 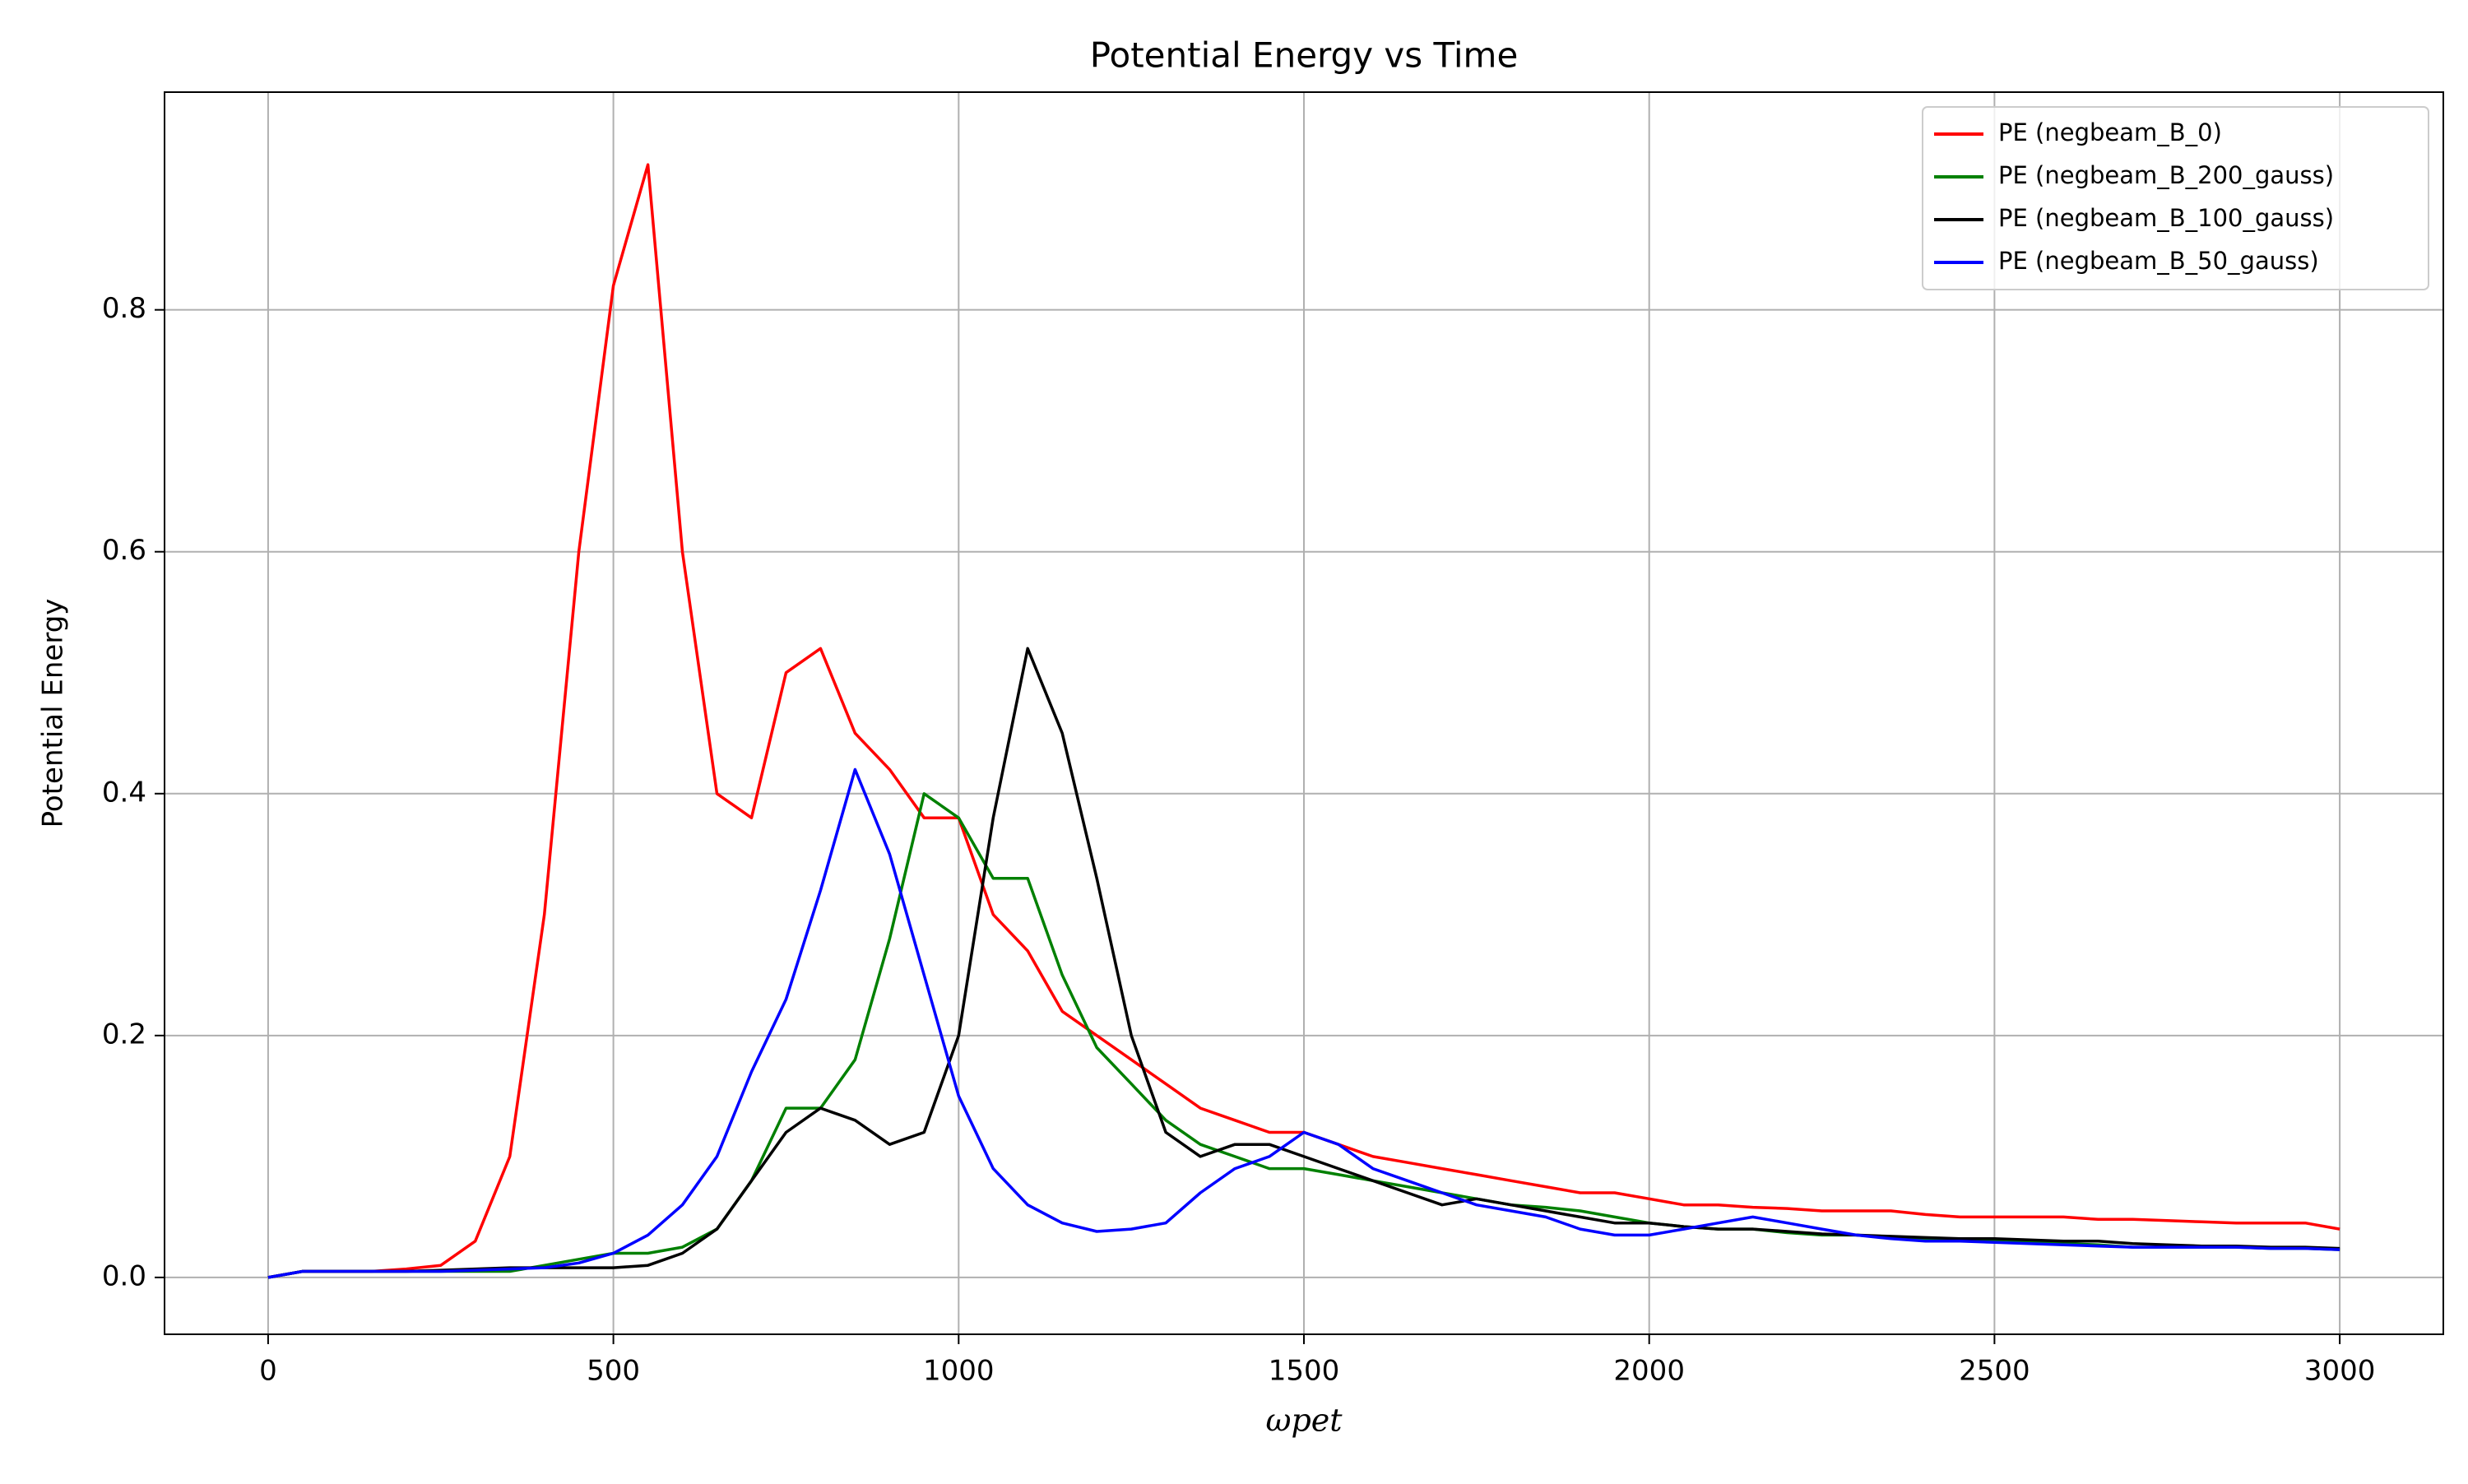 I want to click on y-tick-label: 0.6, so click(x=124, y=550).